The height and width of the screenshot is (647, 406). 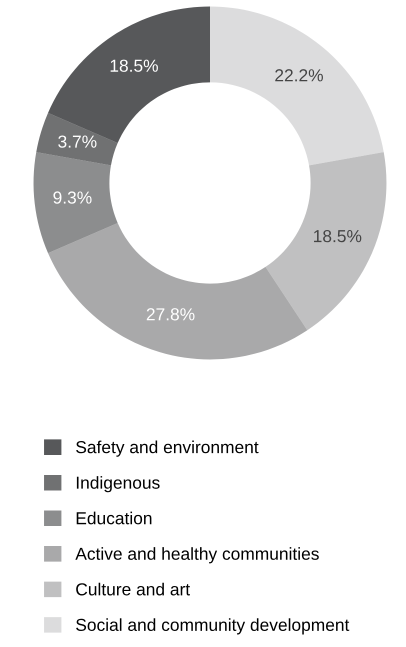 I want to click on legend-label: Active and healthy communities, so click(x=197, y=555).